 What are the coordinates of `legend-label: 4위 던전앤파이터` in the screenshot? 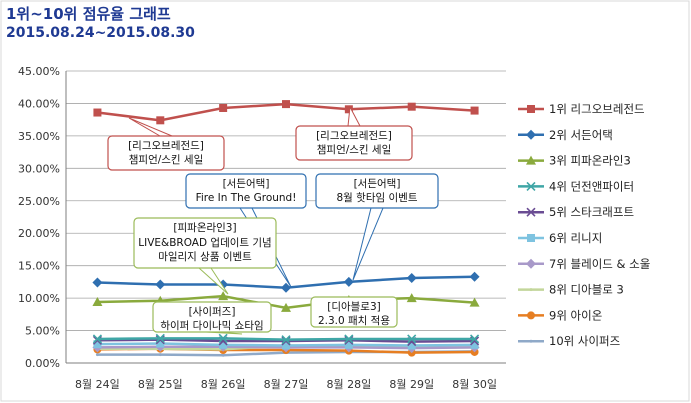 It's located at (591, 186).